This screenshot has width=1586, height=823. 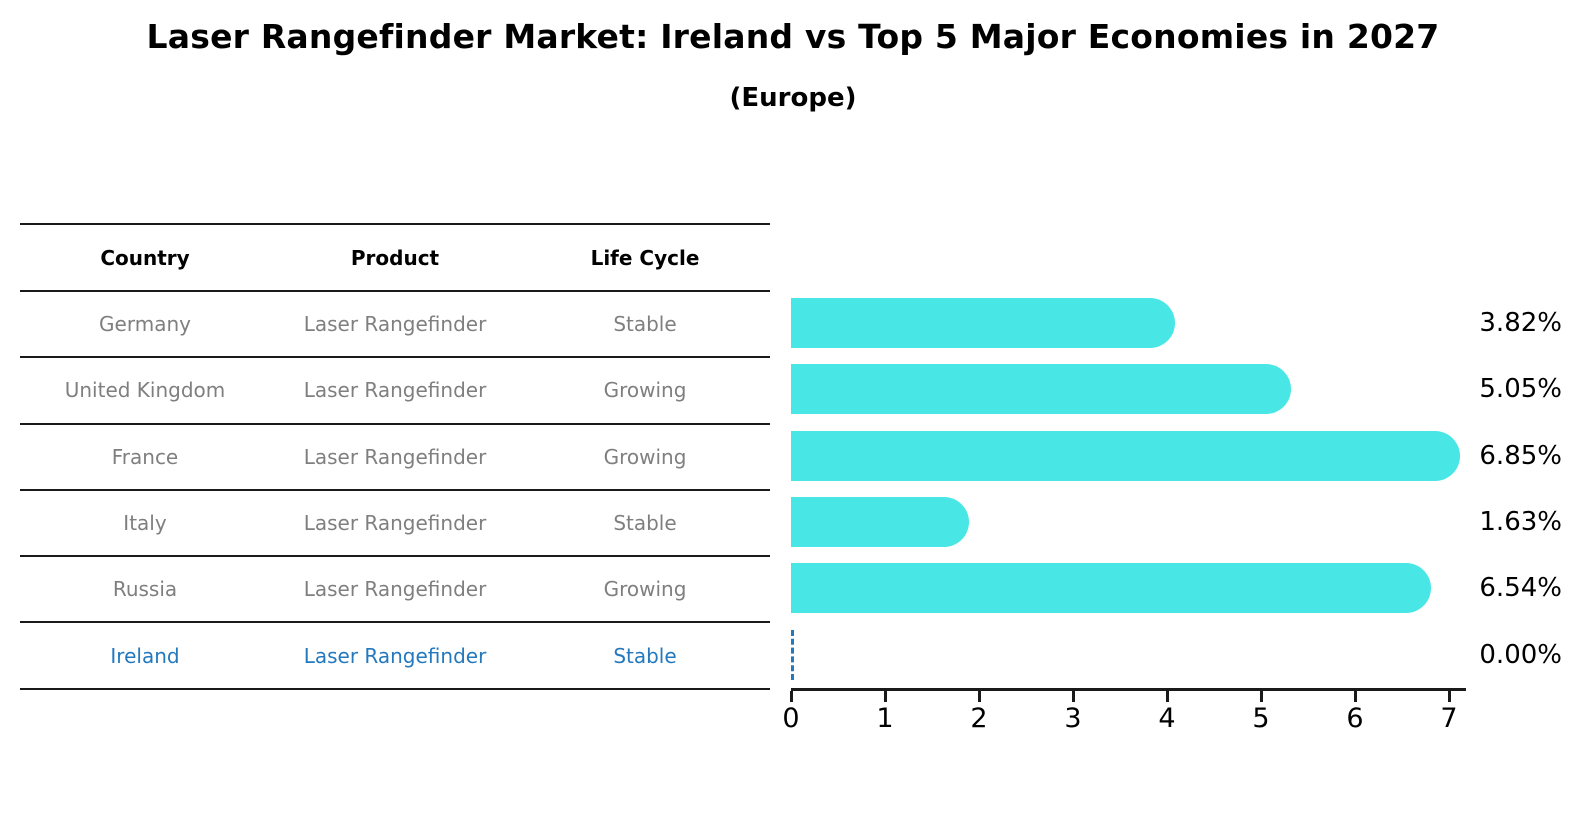 What do you see at coordinates (1520, 323) in the screenshot?
I see `value-label: 3.82%` at bounding box center [1520, 323].